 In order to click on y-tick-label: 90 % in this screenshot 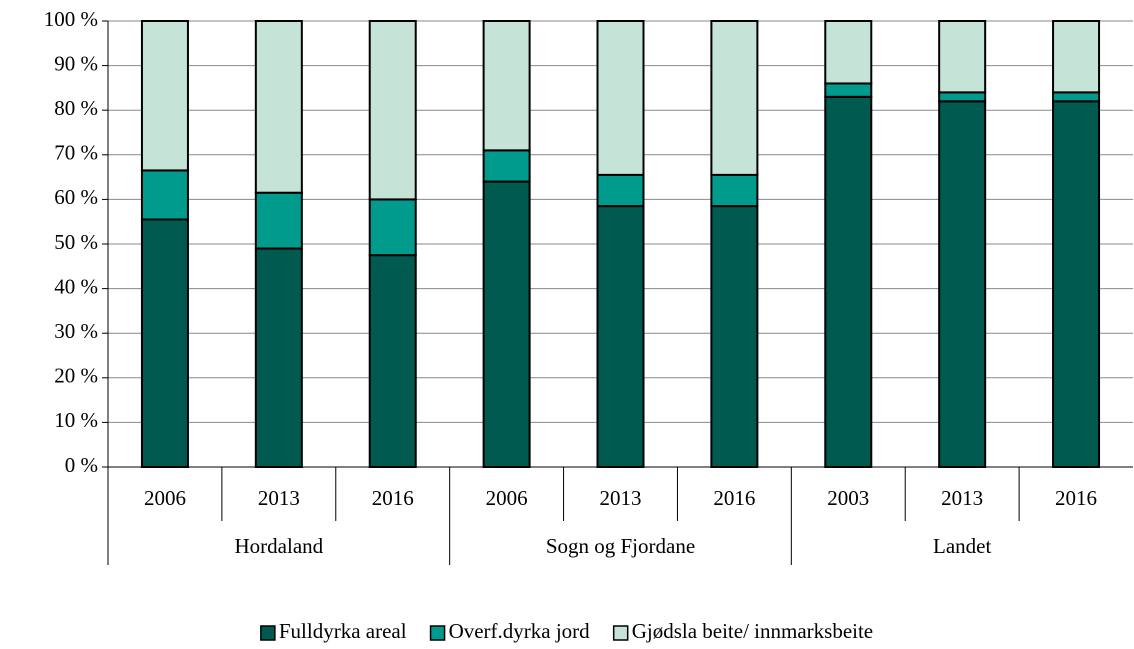, I will do `click(76, 63)`.